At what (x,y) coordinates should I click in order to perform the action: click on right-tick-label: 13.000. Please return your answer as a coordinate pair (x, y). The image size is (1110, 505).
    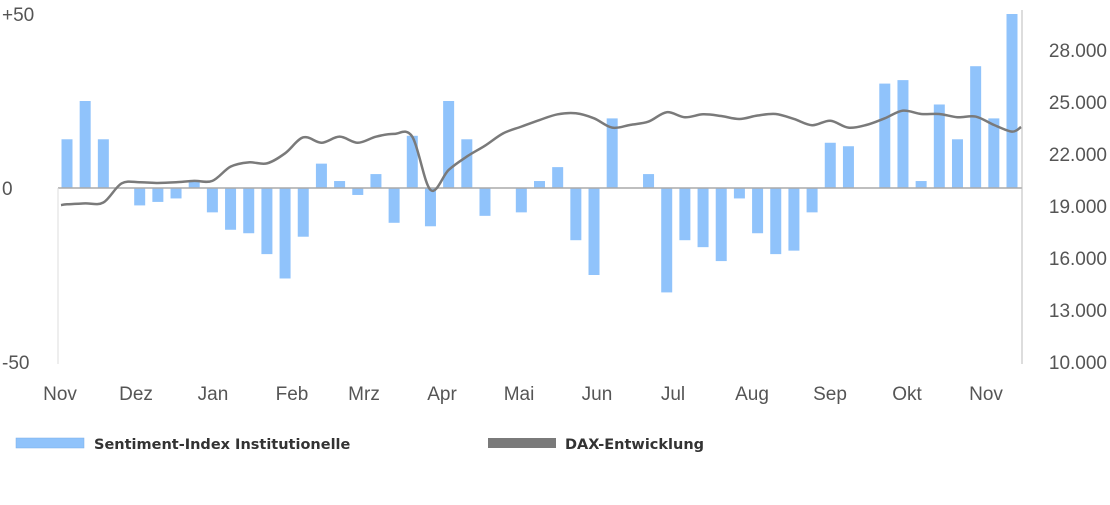
    Looking at the image, I should click on (1078, 311).